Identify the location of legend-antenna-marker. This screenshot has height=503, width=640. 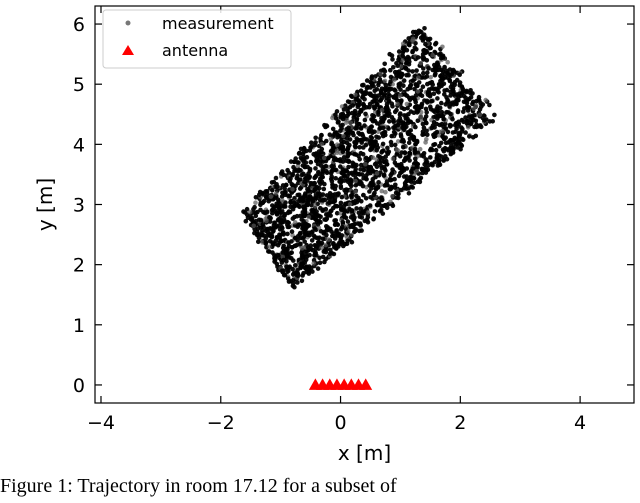
(128, 50).